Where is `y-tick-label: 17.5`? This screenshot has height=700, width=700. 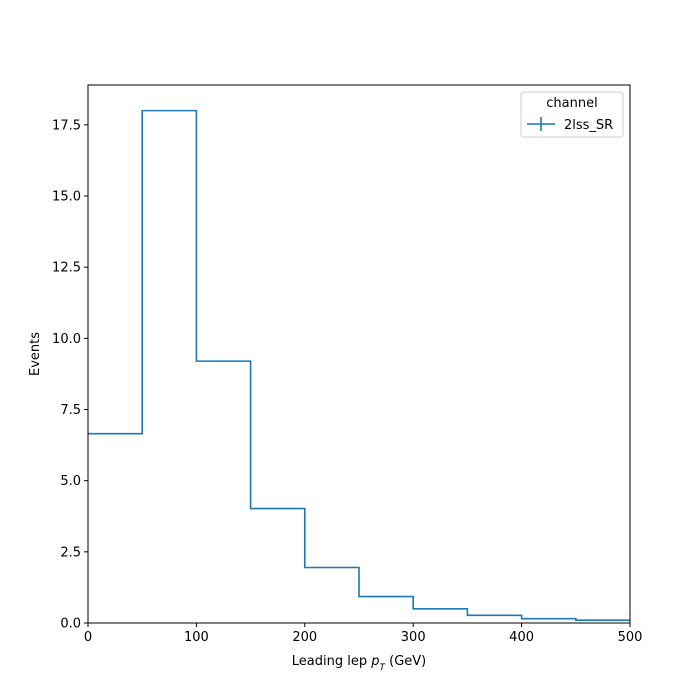
y-tick-label: 17.5 is located at coordinates (66, 125).